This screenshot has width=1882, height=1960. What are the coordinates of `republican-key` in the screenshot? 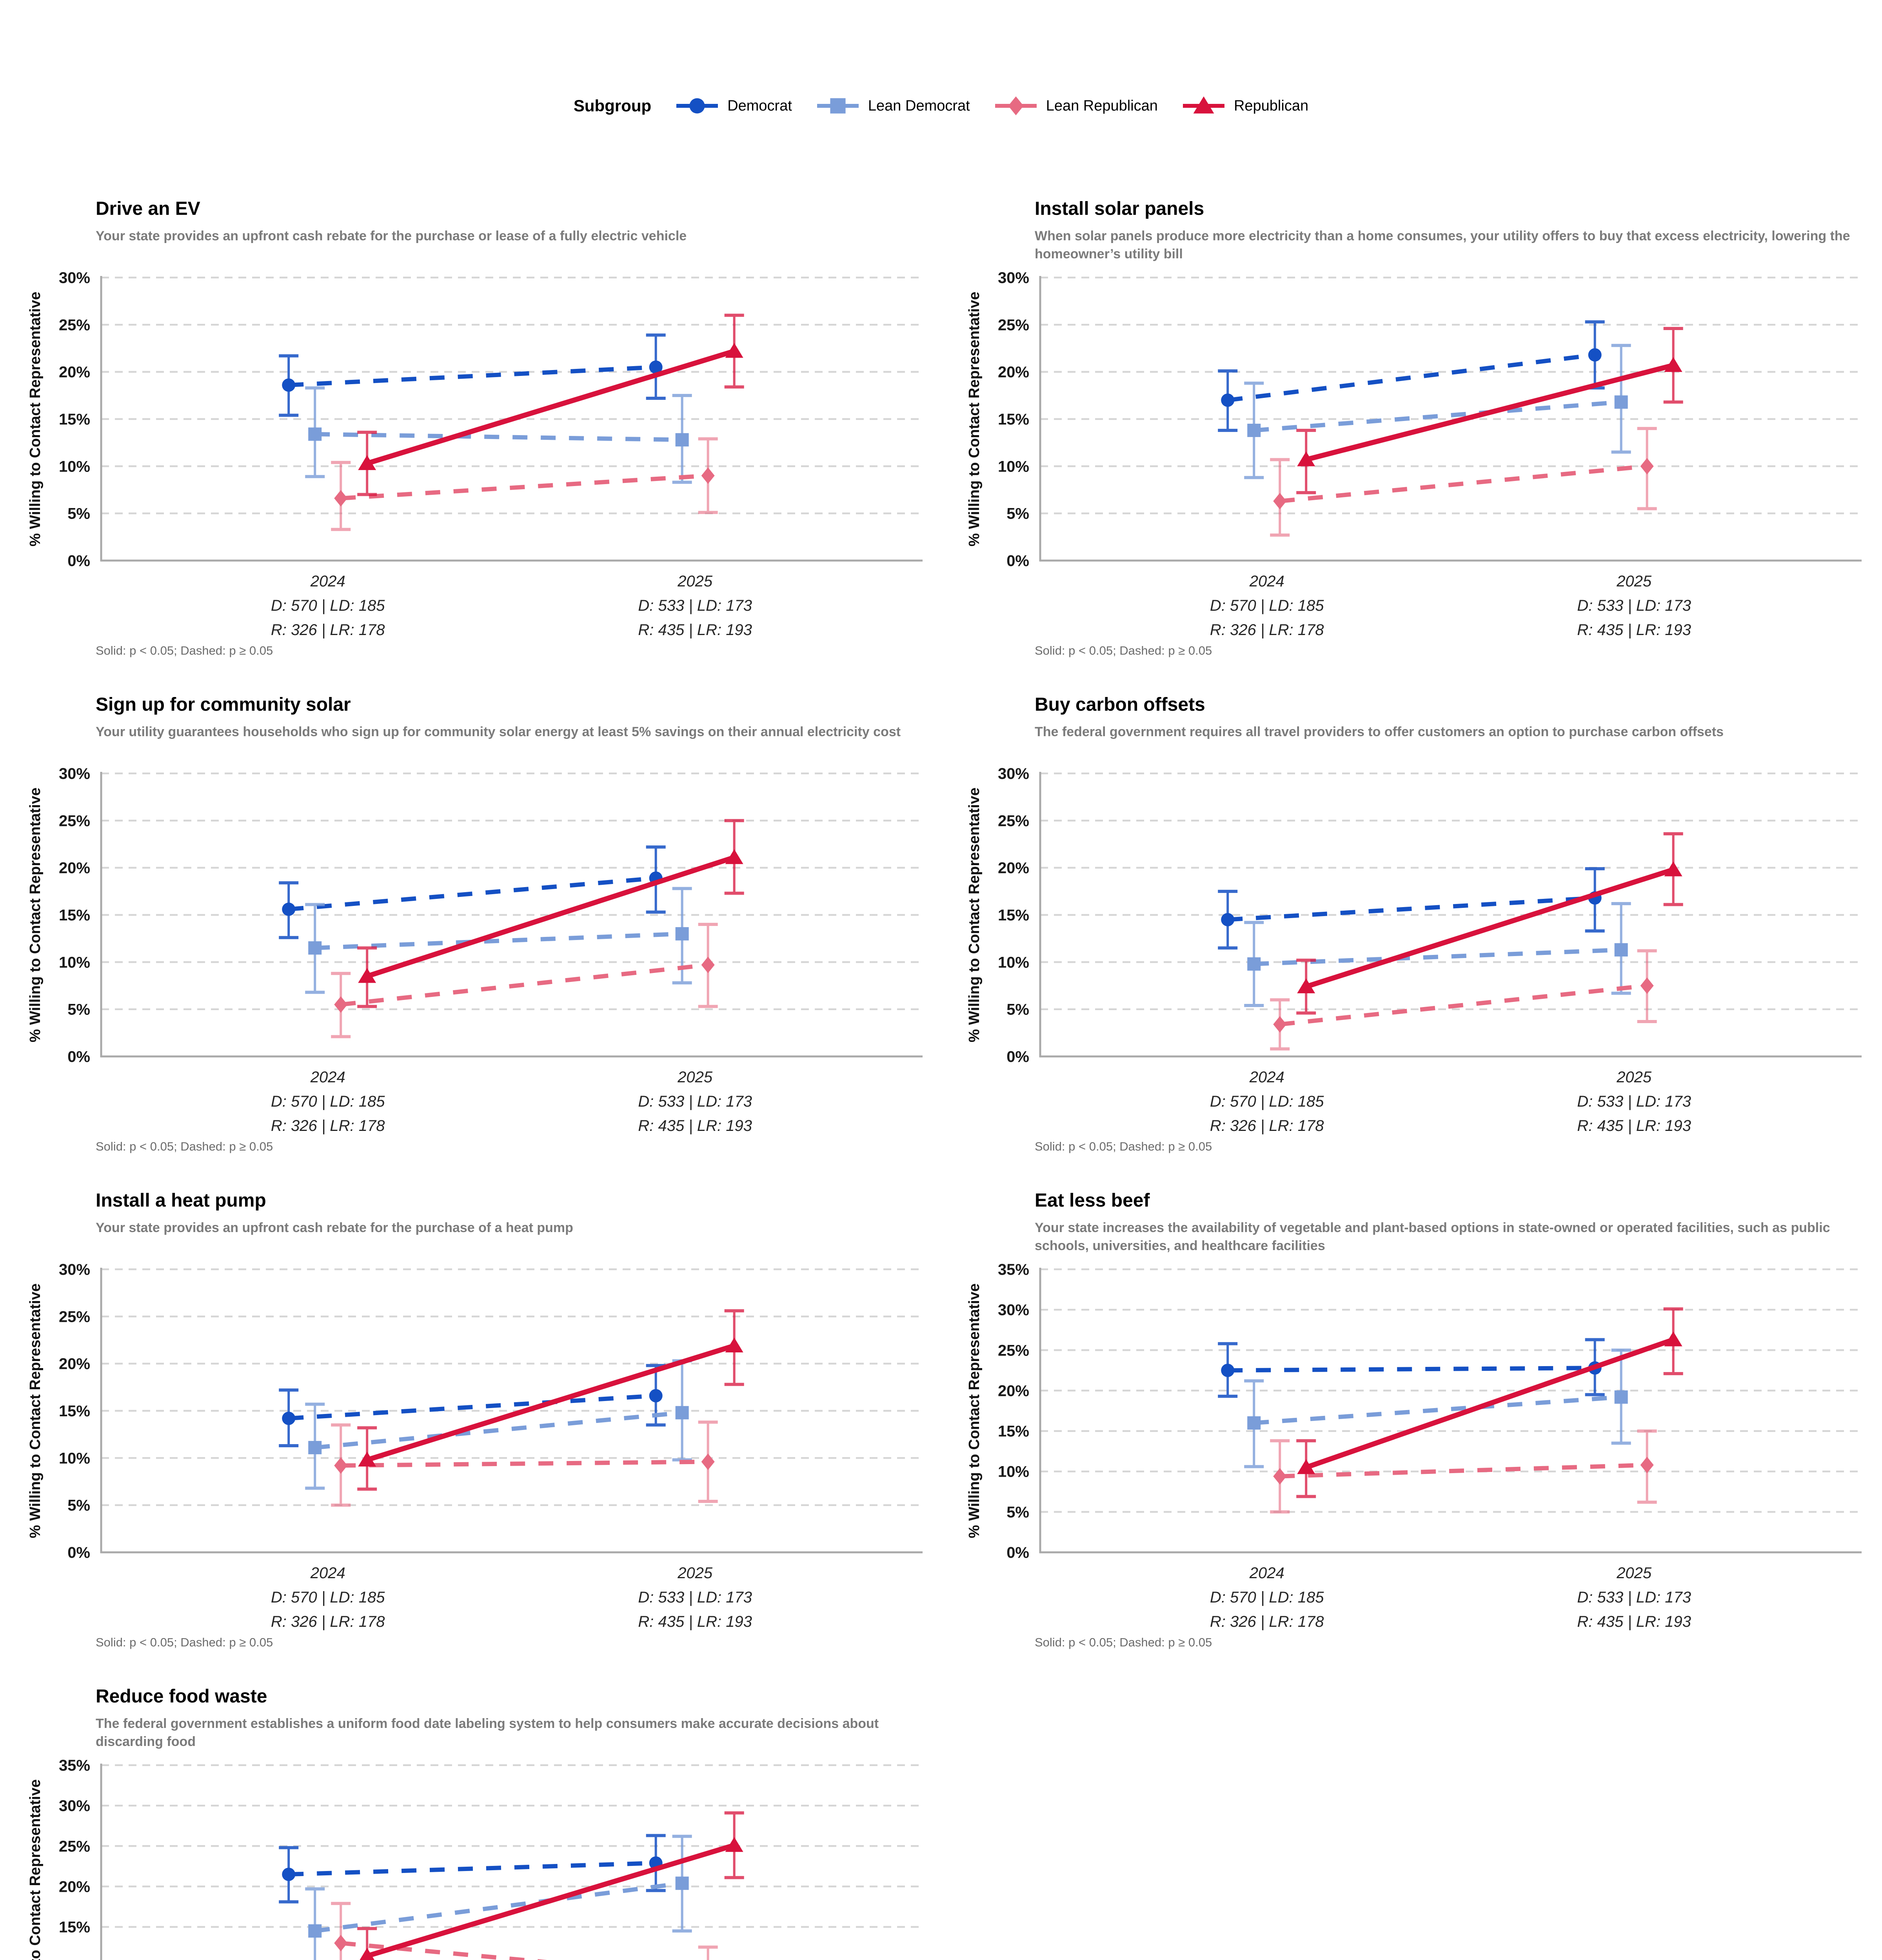 It's located at (1203, 105).